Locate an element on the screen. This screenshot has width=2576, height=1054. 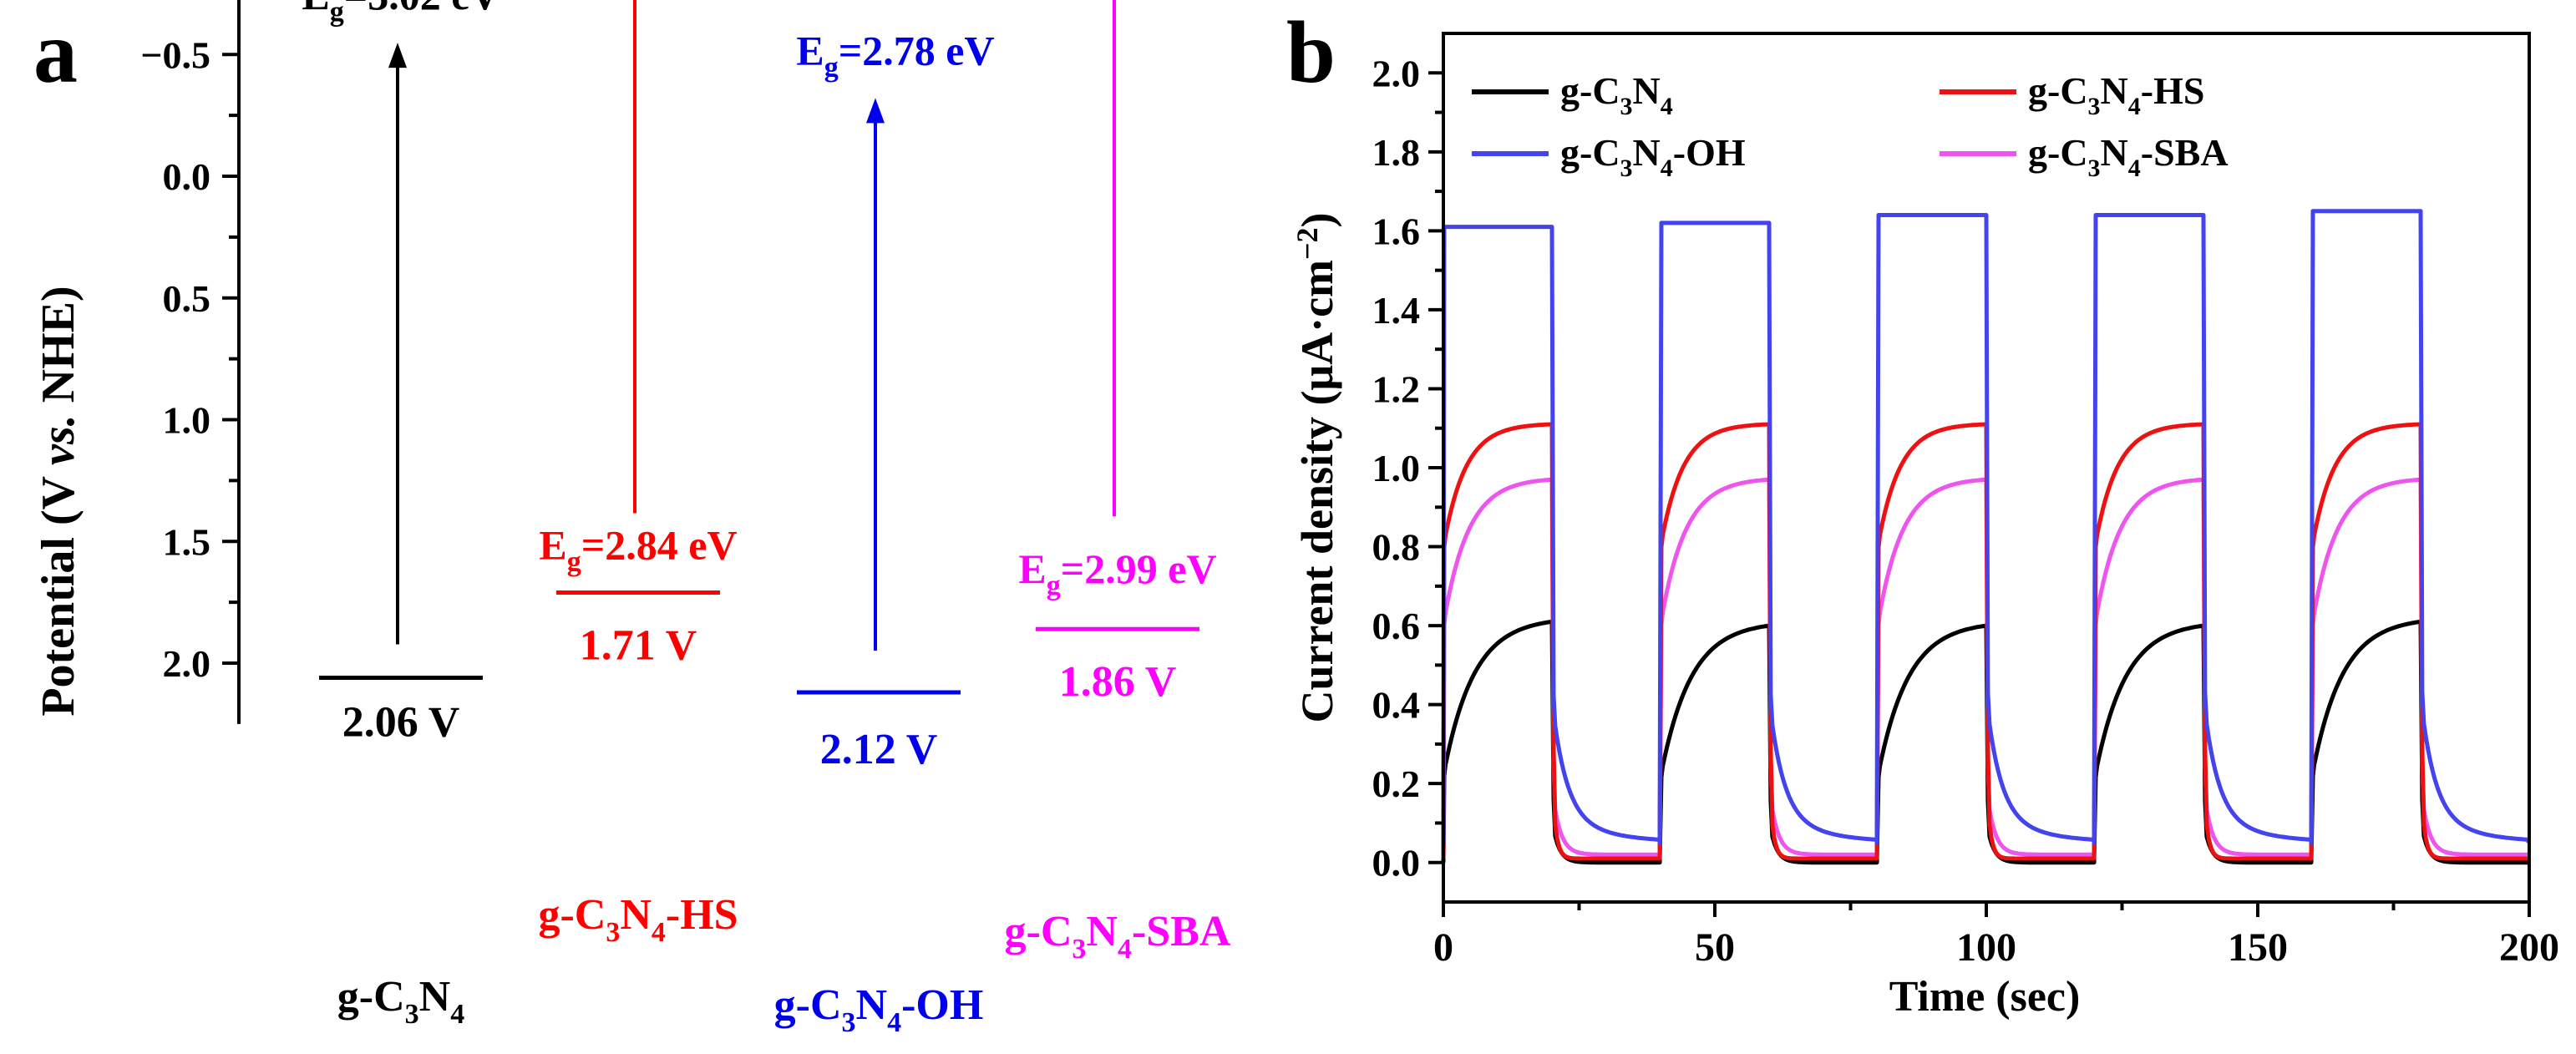
y-tick-label: 0.4 is located at coordinates (1396, 705).